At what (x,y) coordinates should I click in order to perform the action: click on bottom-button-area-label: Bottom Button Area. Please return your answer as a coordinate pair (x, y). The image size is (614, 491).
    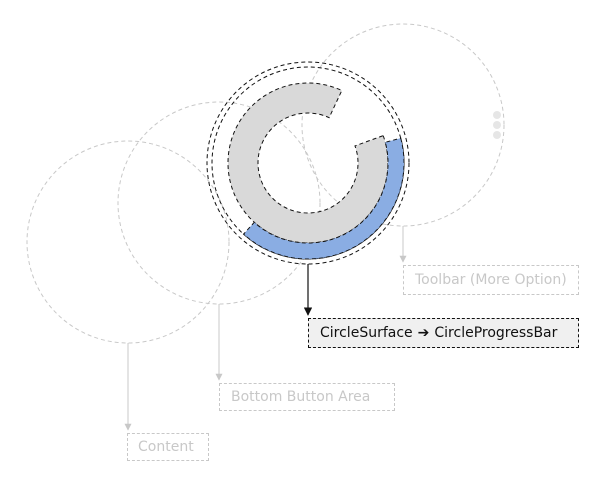
    Looking at the image, I should click on (301, 397).